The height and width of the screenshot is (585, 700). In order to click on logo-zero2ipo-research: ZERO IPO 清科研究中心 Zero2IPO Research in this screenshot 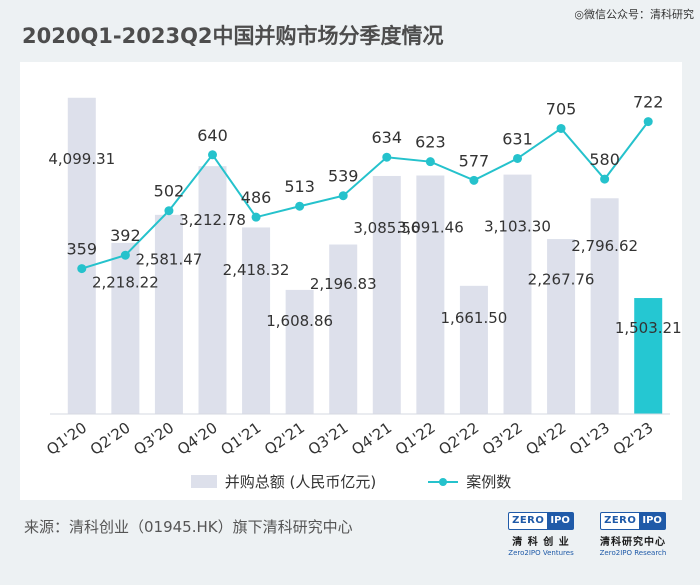, I will do `click(633, 534)`.